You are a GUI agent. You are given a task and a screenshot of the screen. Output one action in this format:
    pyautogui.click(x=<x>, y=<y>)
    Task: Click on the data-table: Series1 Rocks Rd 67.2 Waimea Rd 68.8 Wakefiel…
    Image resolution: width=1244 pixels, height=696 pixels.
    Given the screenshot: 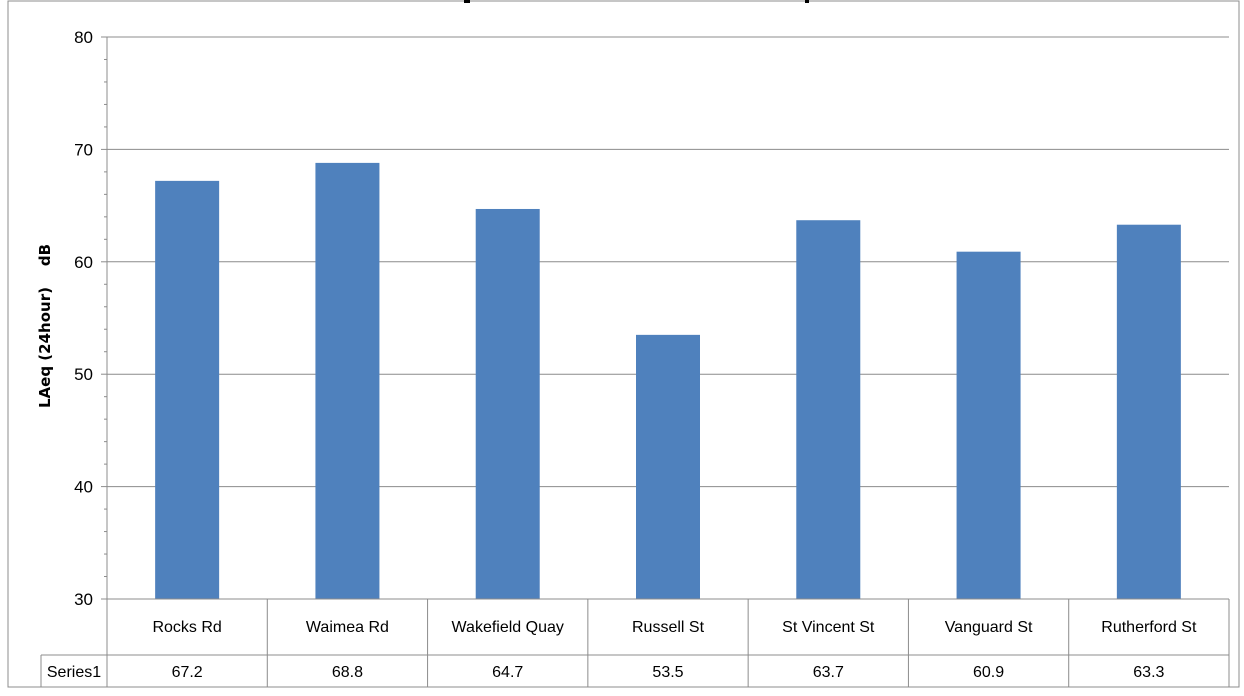 What is the action you would take?
    pyautogui.click(x=635, y=643)
    